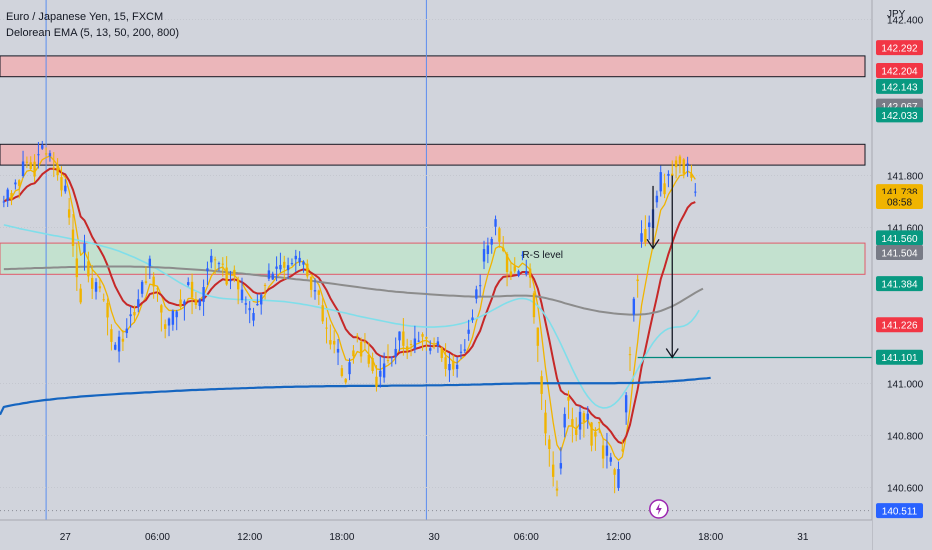 The image size is (932, 550). What do you see at coordinates (905, 229) in the screenshot?
I see `y-tick-label: 141.600` at bounding box center [905, 229].